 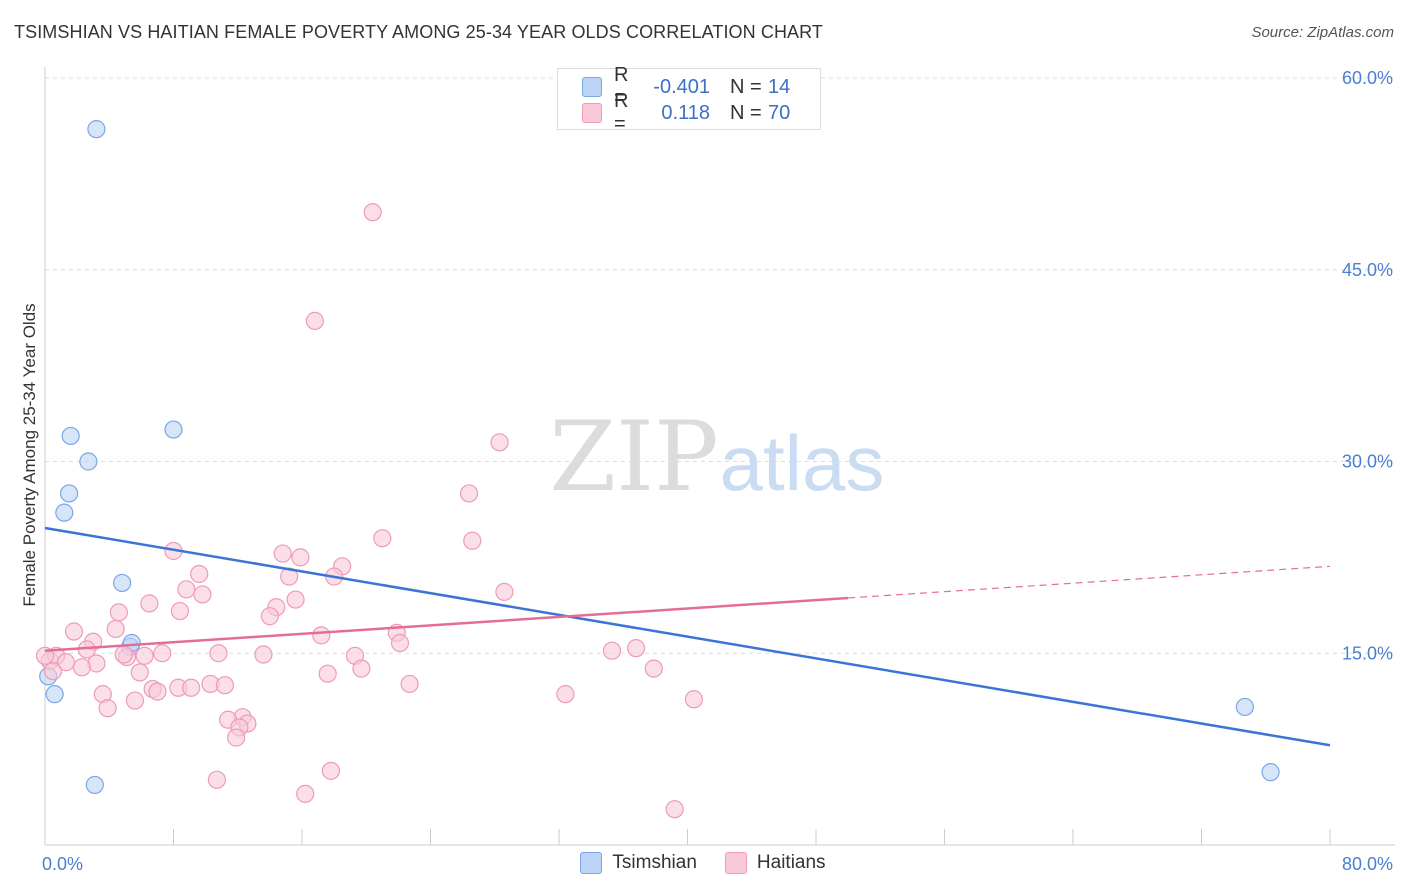 I want to click on y-tick-label: 15.0%, so click(x=1367, y=653).